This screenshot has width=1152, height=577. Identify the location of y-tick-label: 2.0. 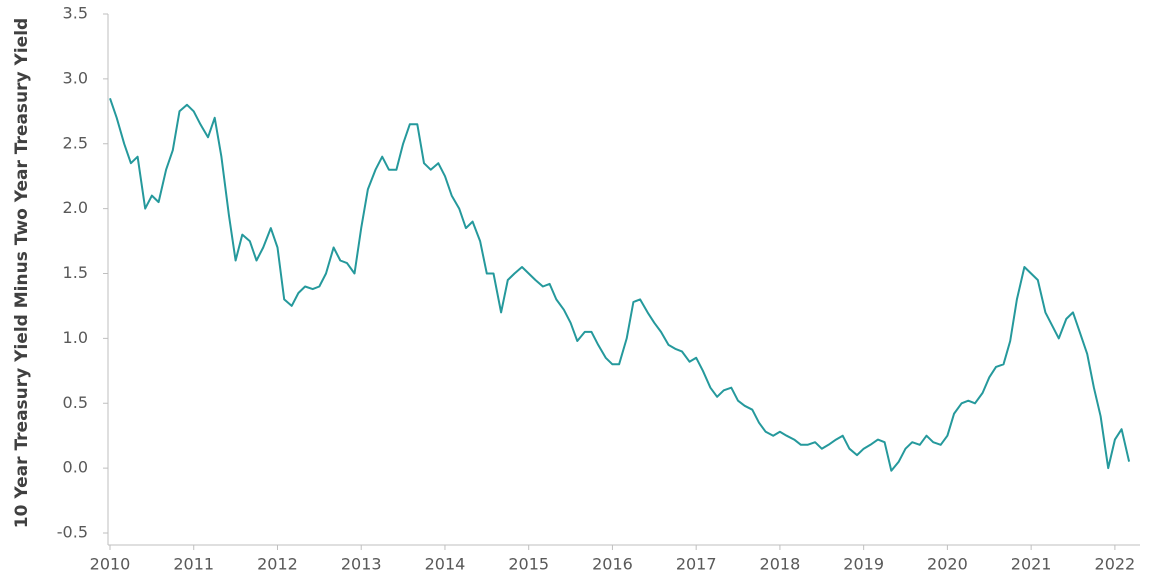
(75, 207).